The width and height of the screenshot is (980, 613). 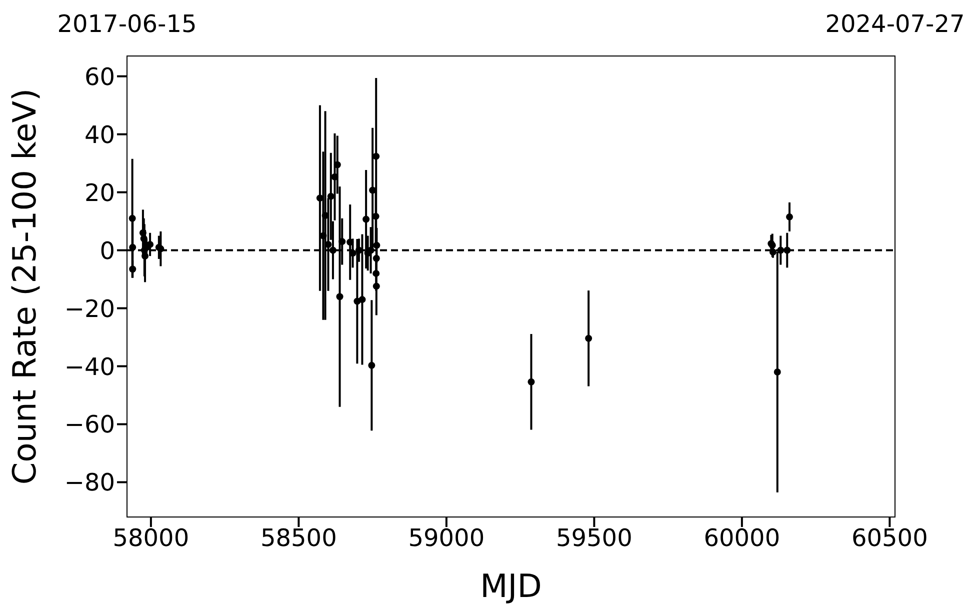 What do you see at coordinates (99, 76) in the screenshot?
I see `y-tick-label: 60` at bounding box center [99, 76].